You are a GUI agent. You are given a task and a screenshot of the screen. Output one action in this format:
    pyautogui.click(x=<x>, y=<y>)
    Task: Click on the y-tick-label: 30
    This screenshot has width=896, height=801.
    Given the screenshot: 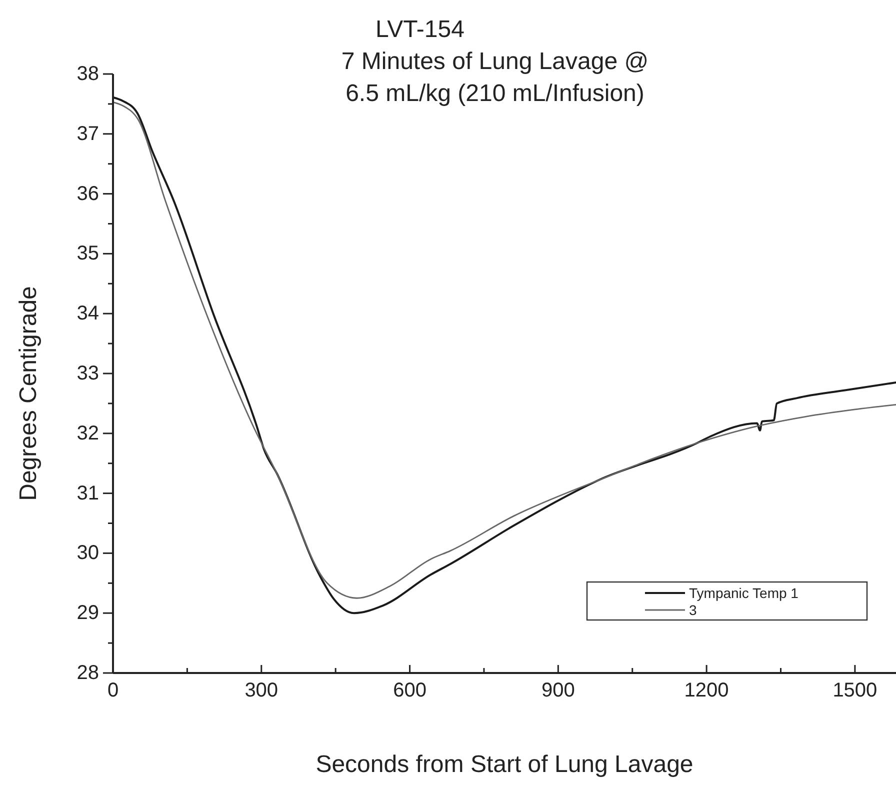 What is the action you would take?
    pyautogui.click(x=87, y=553)
    